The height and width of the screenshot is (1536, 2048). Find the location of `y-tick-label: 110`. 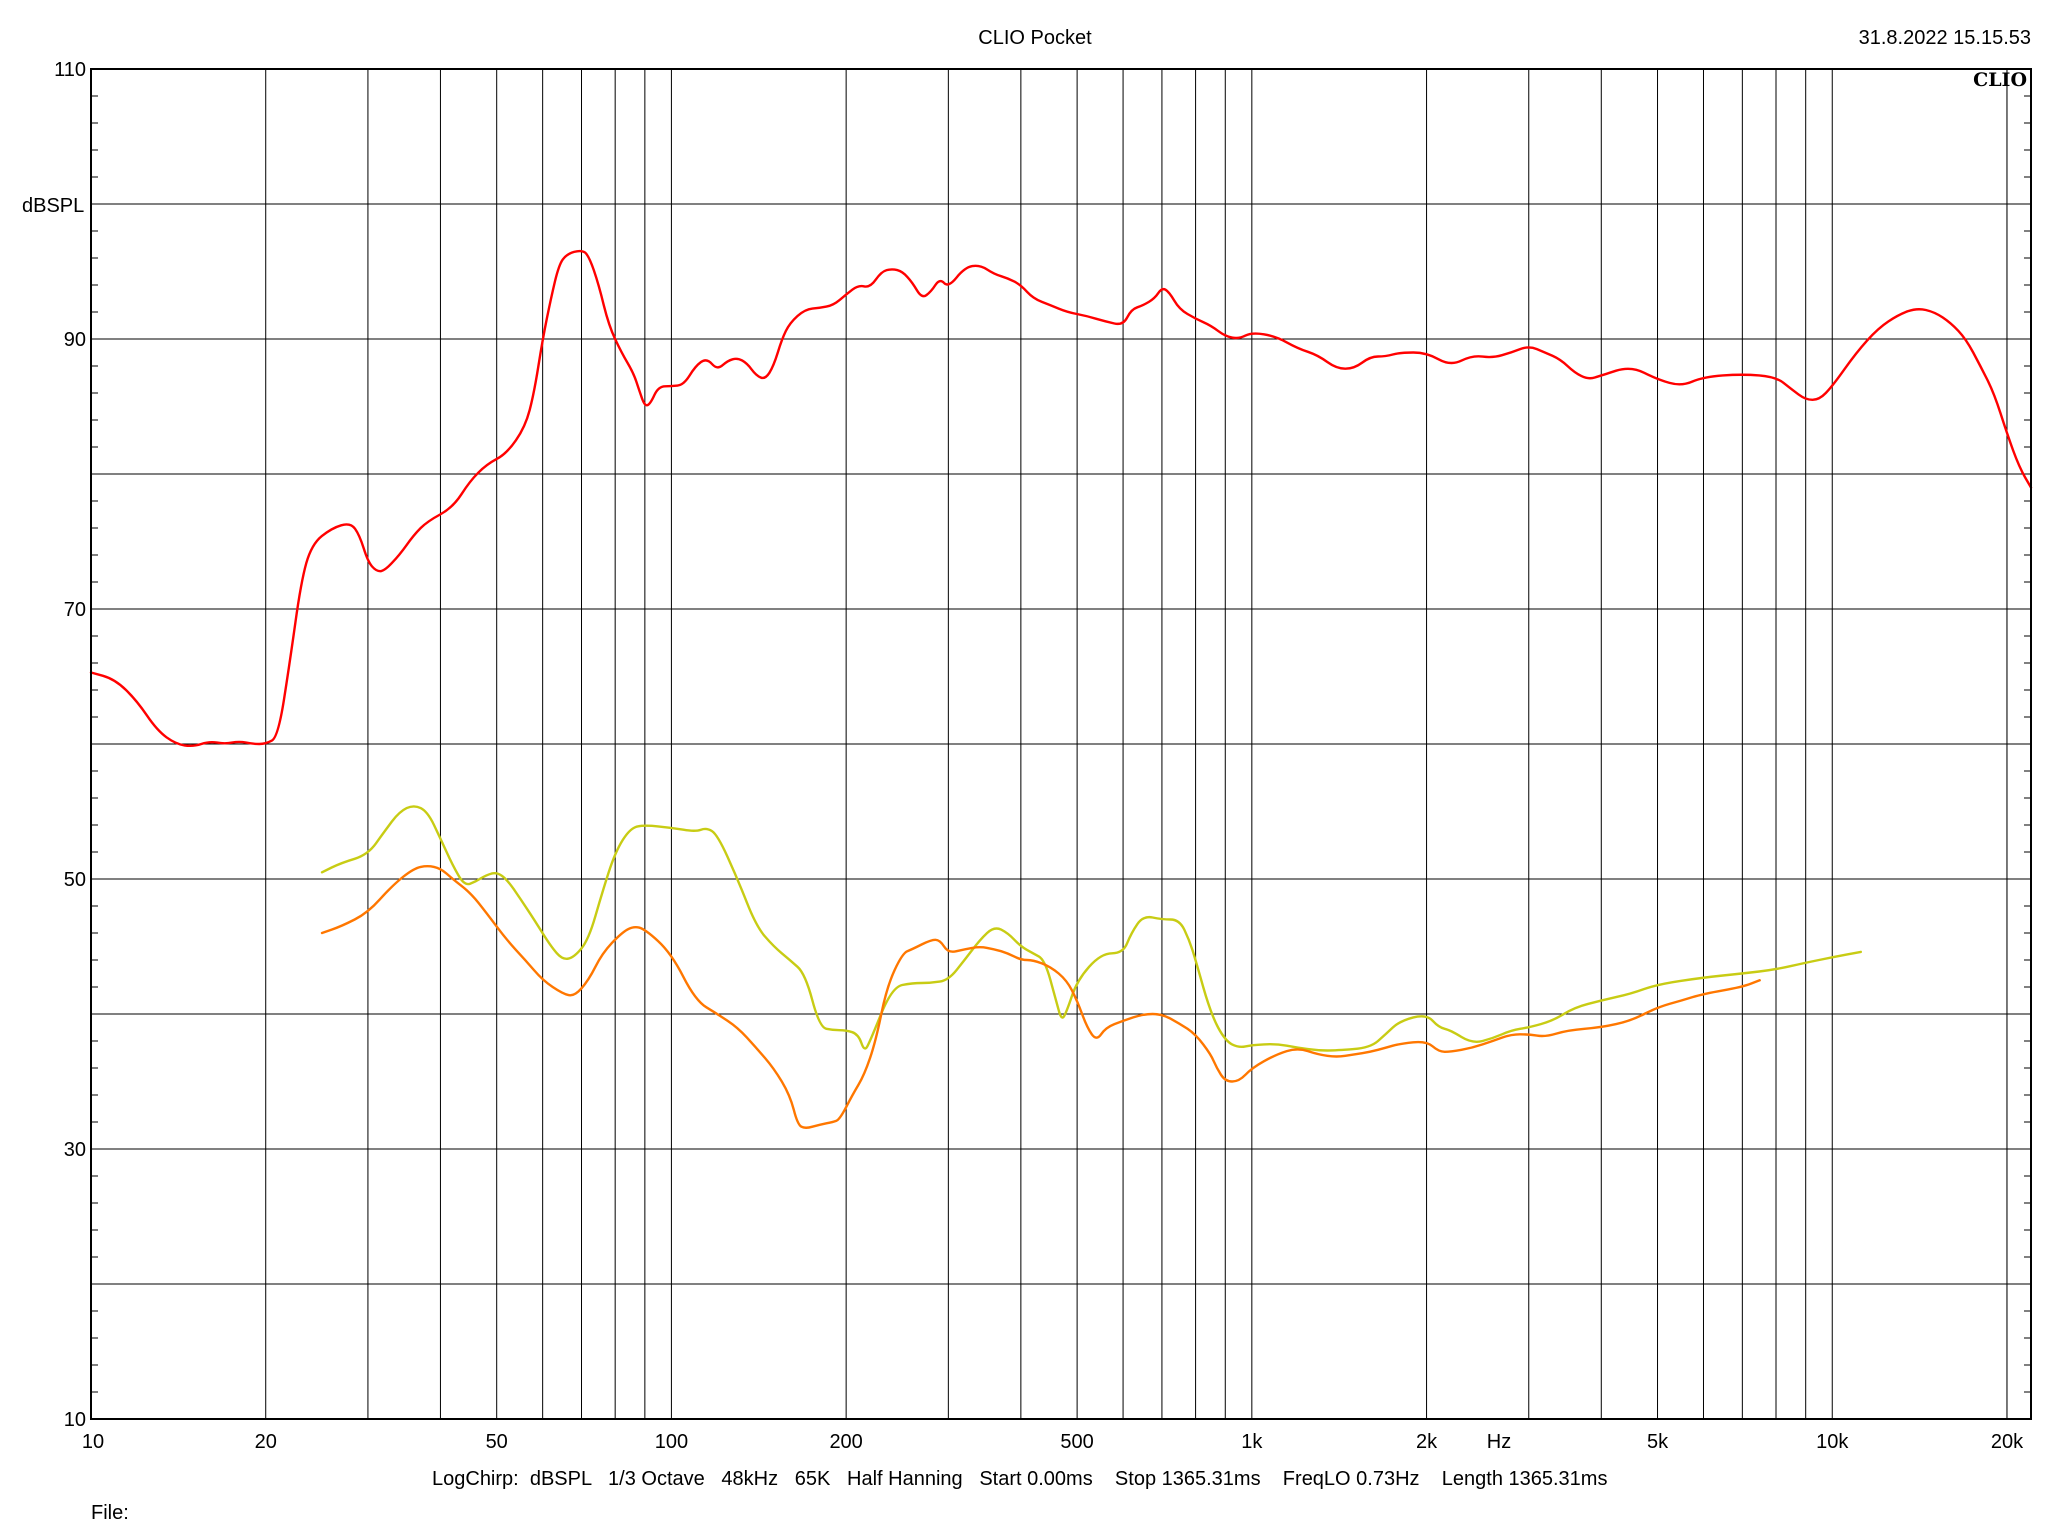

y-tick-label: 110 is located at coordinates (70, 70).